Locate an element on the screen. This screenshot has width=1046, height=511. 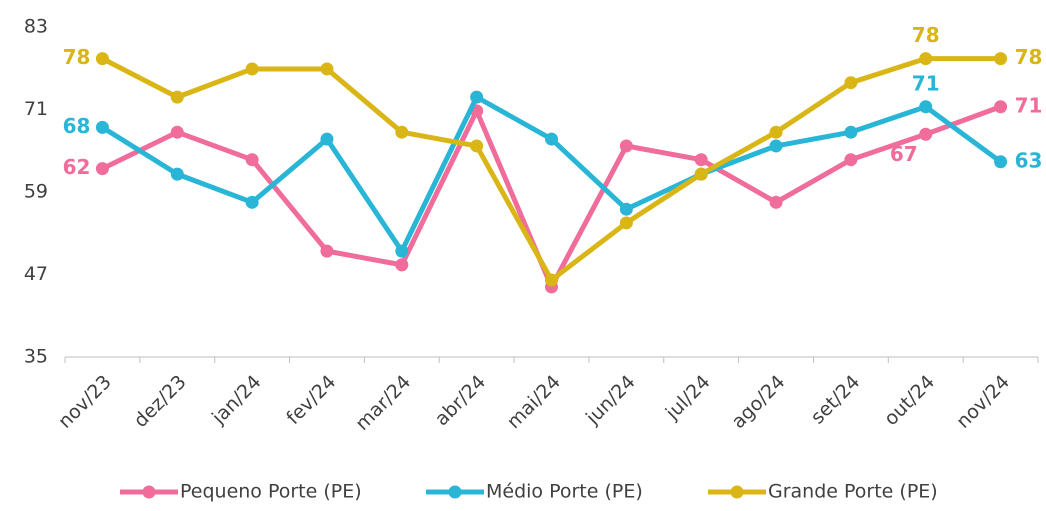
legend-item: Pequeno Porte (PE) is located at coordinates (241, 492).